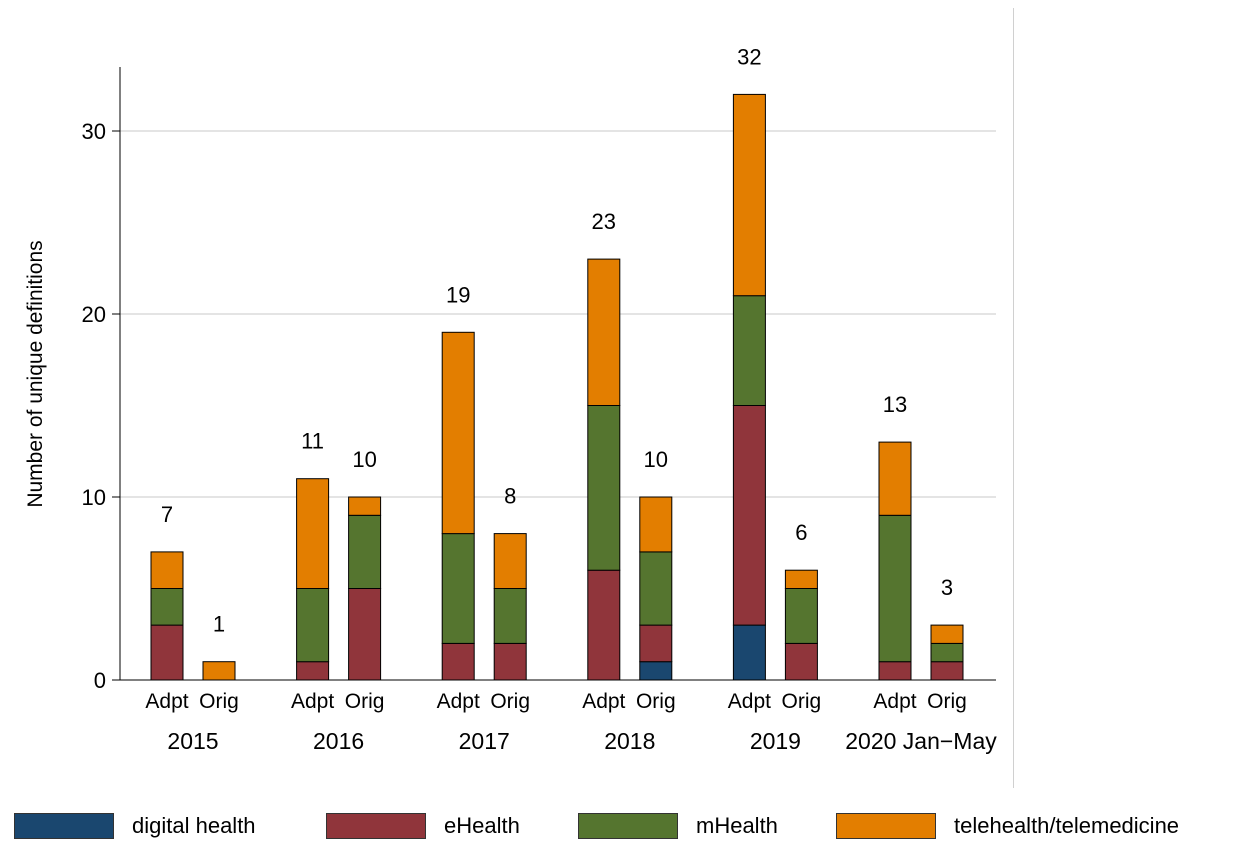 This screenshot has height=844, width=1246. What do you see at coordinates (94, 314) in the screenshot?
I see `y-tick-label-20: 20` at bounding box center [94, 314].